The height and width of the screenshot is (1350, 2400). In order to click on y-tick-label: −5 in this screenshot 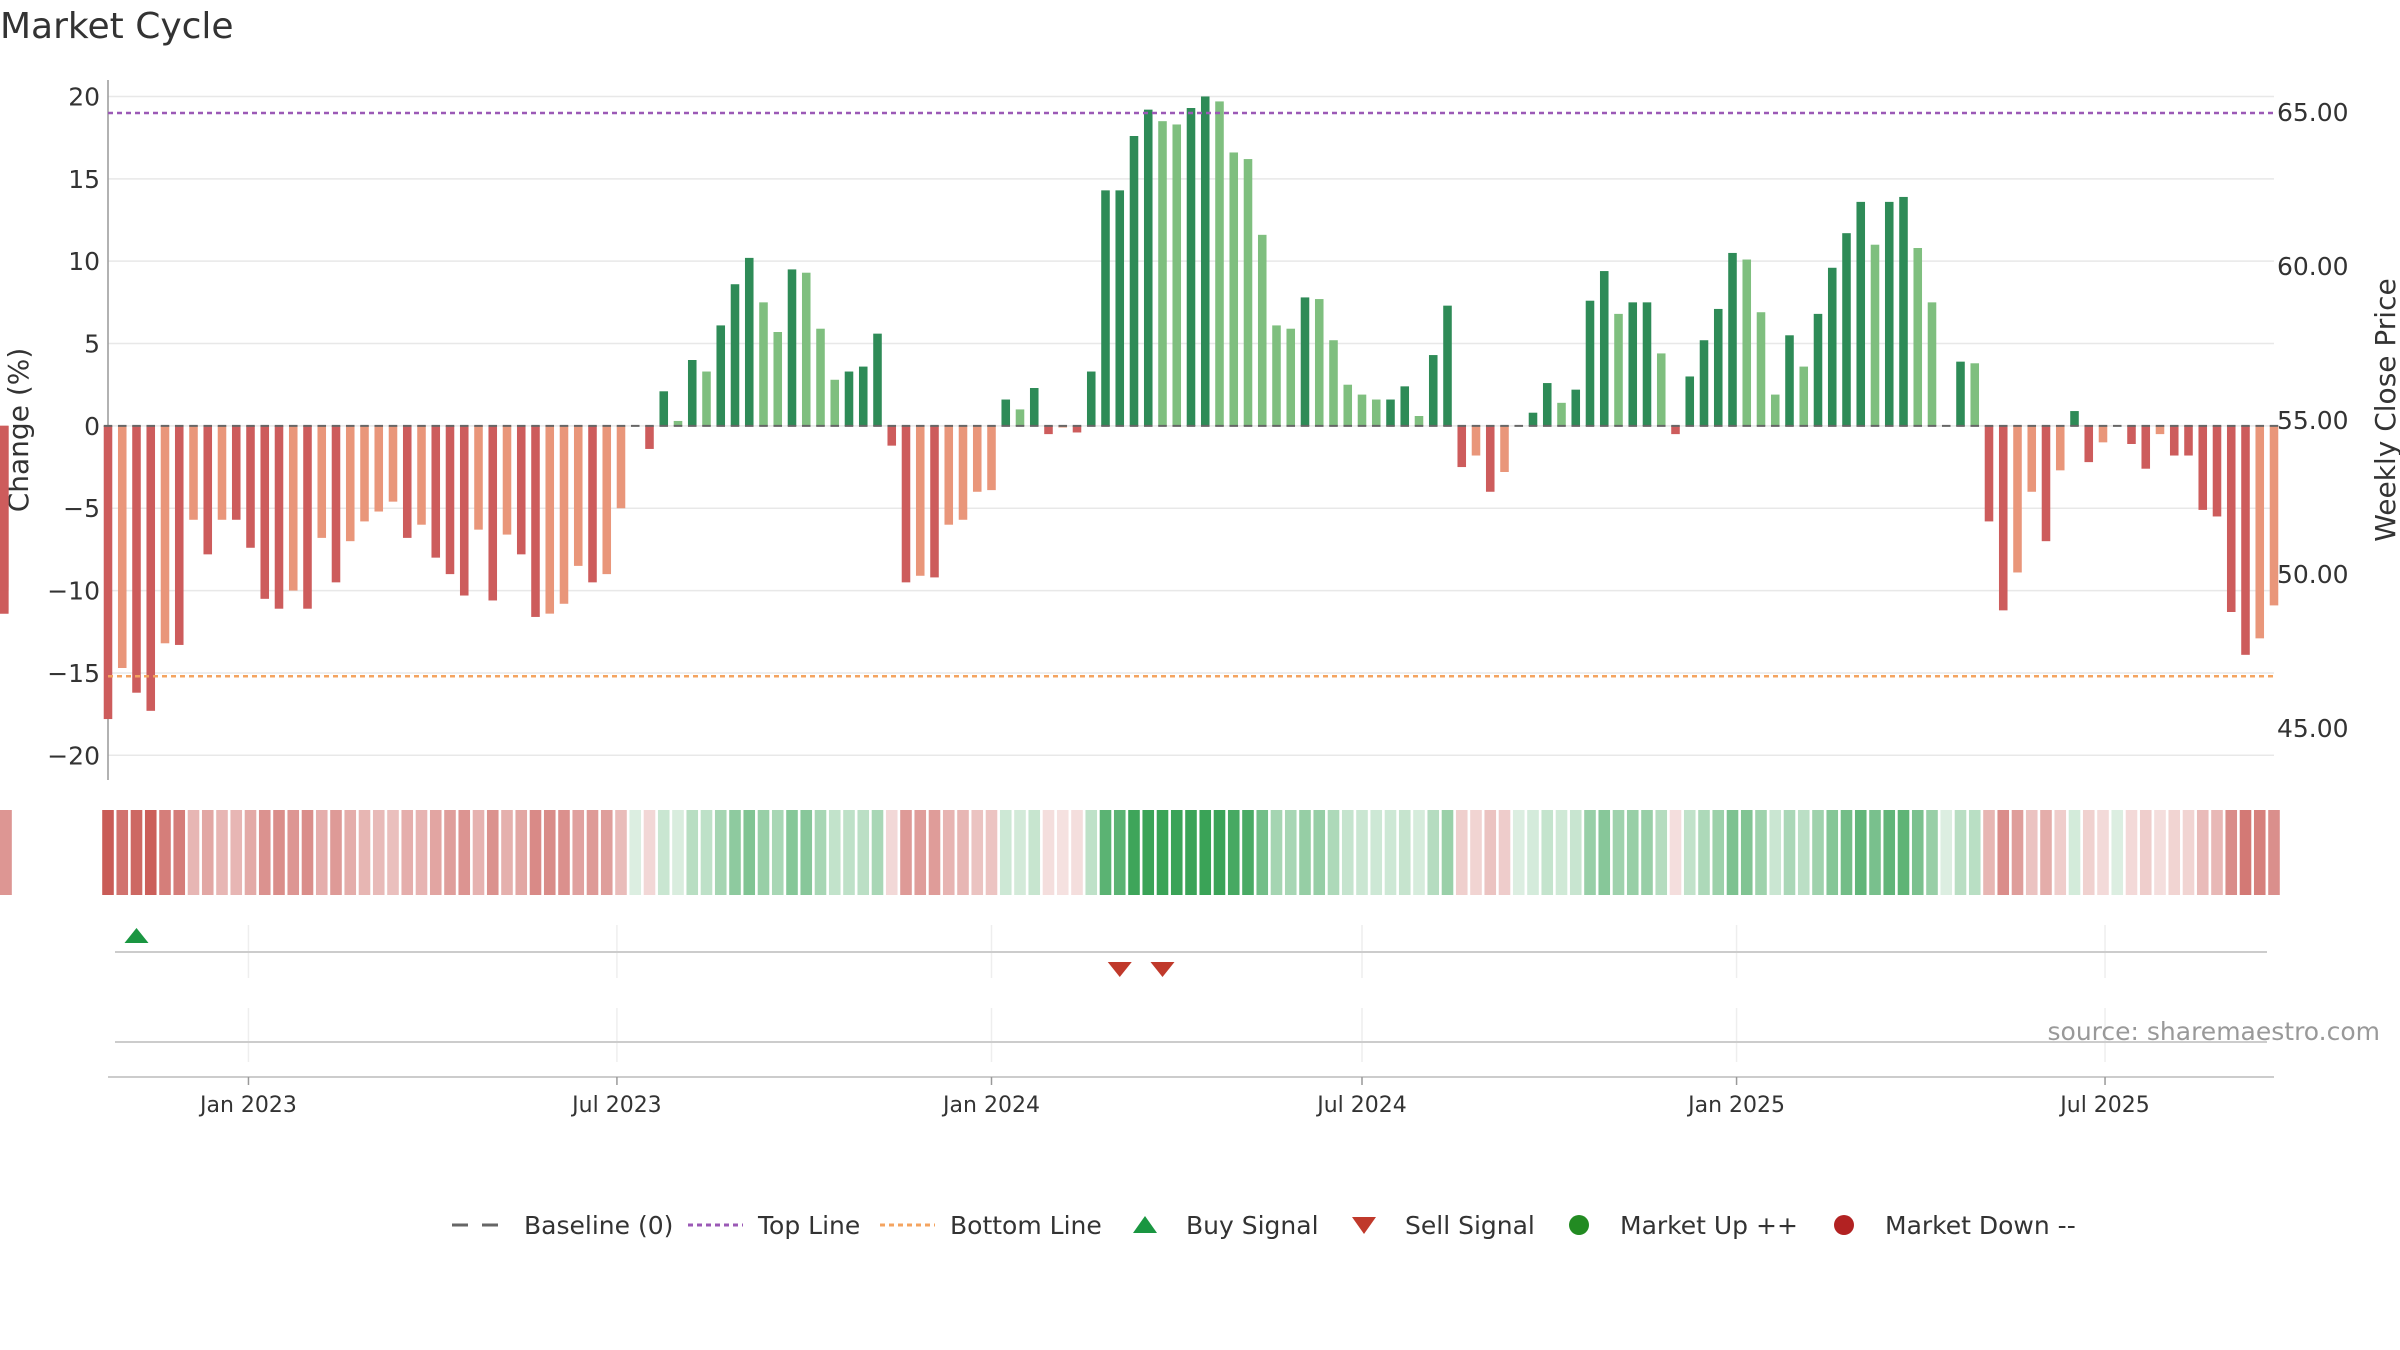, I will do `click(81, 508)`.